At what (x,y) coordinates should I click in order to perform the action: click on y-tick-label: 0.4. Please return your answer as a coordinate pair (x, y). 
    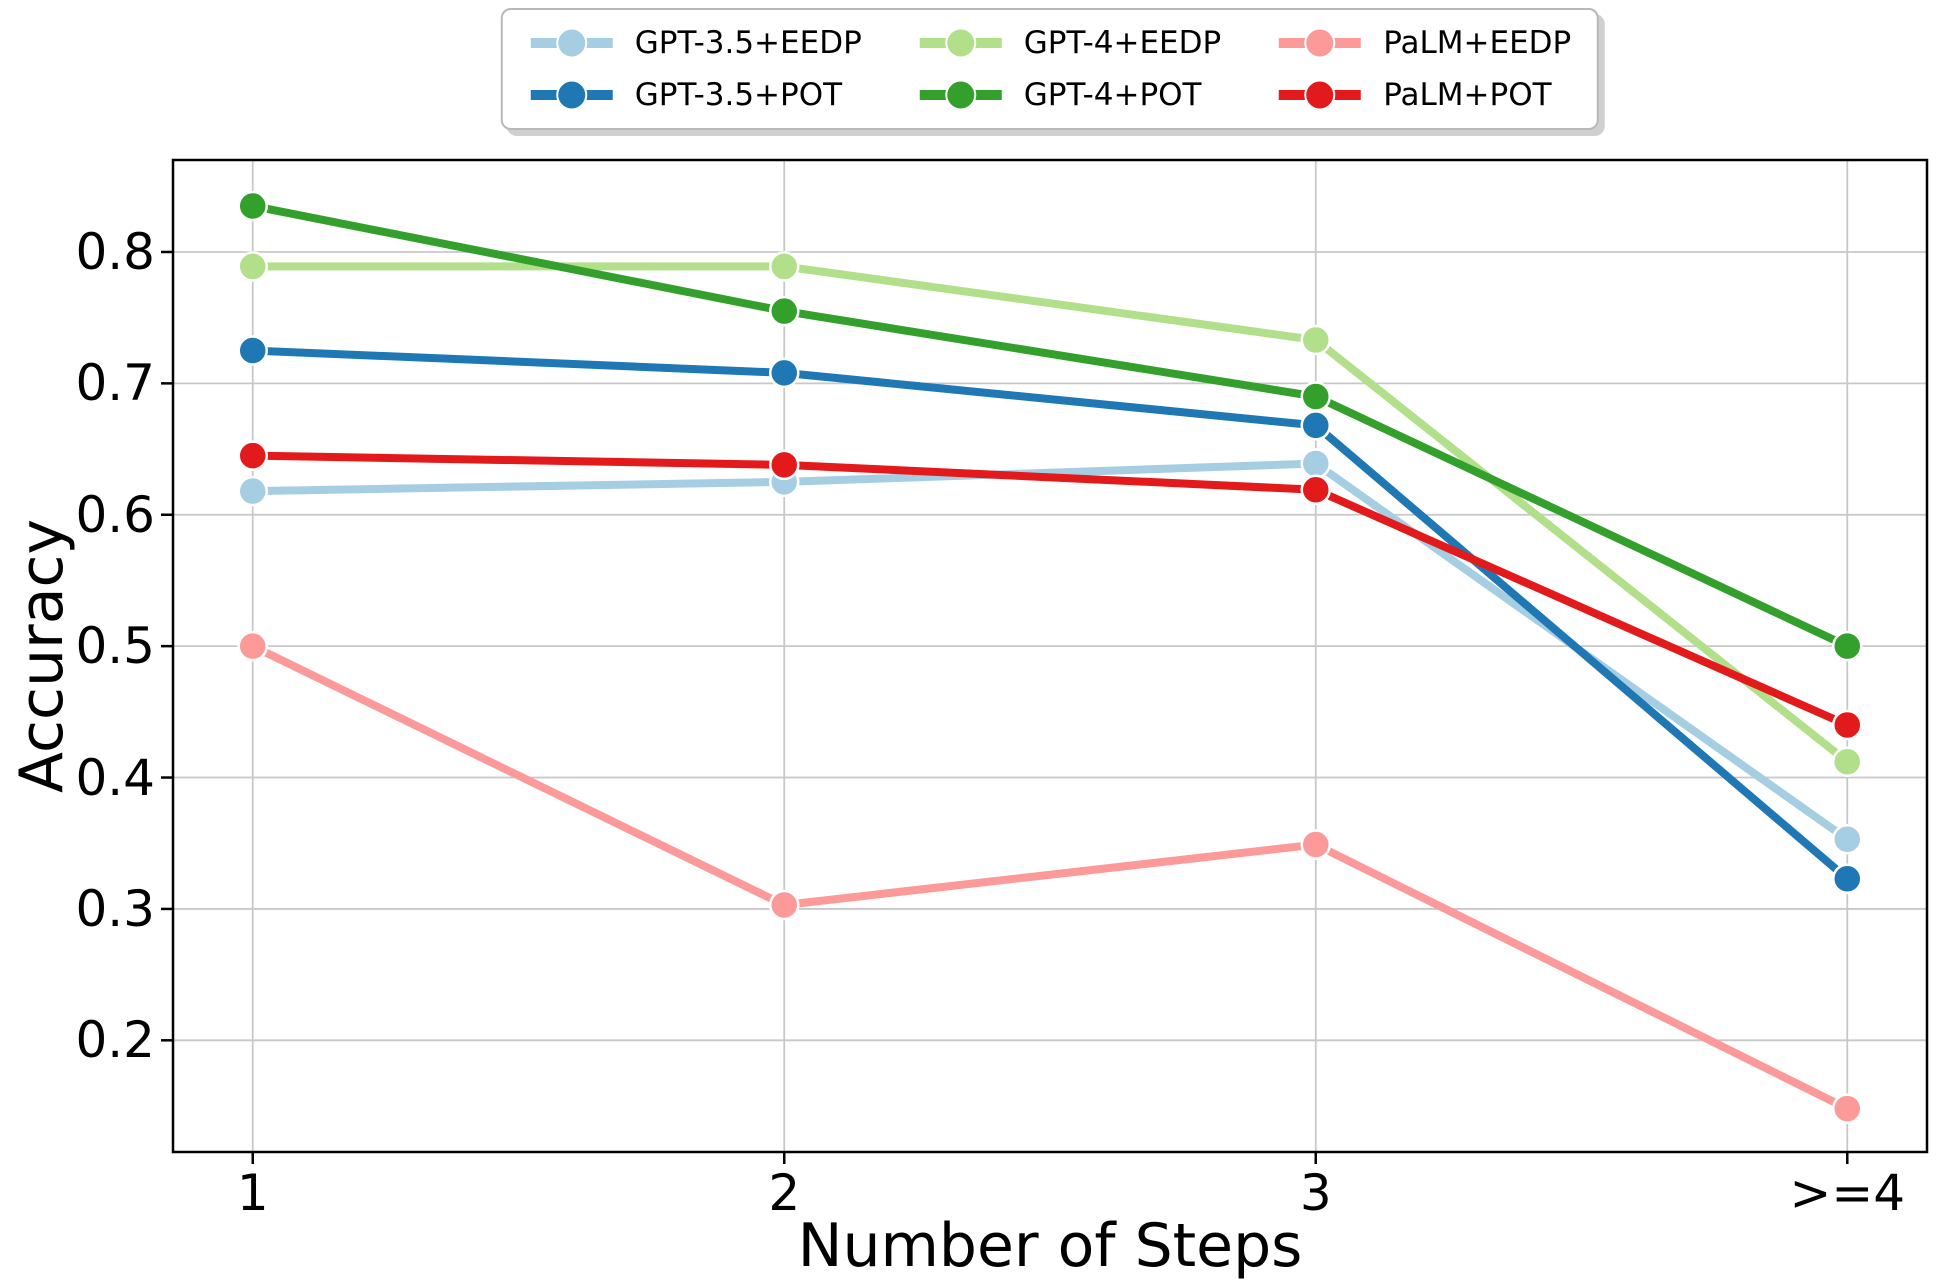
    Looking at the image, I should click on (115, 777).